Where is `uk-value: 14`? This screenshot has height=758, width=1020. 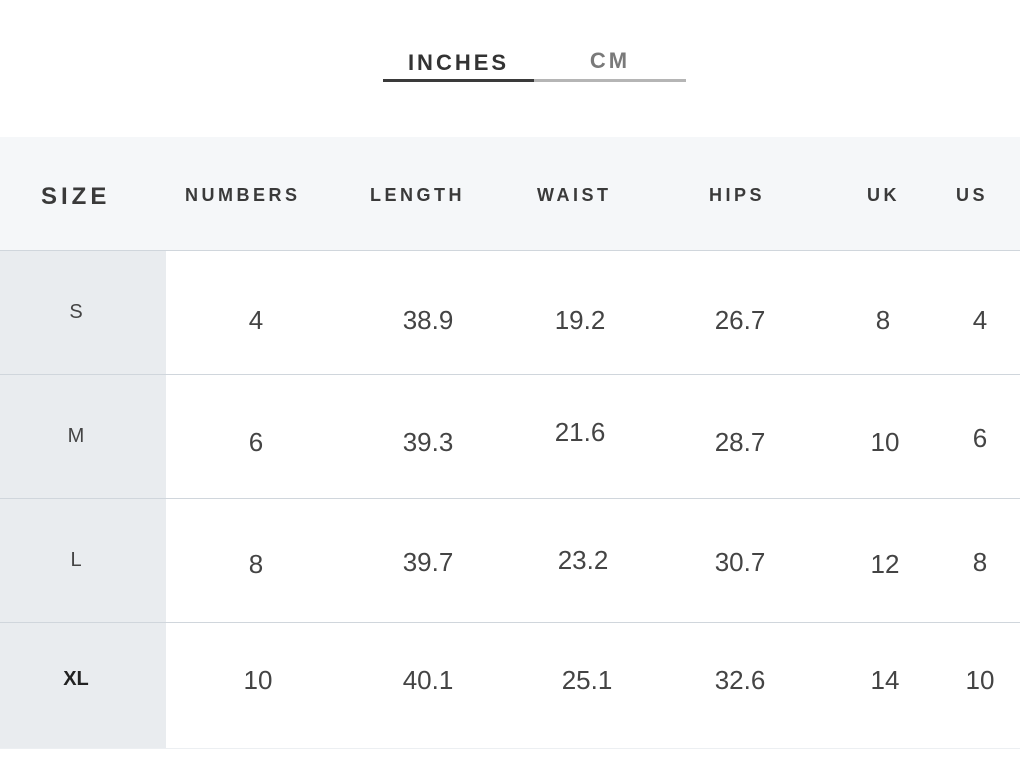 uk-value: 14 is located at coordinates (885, 680).